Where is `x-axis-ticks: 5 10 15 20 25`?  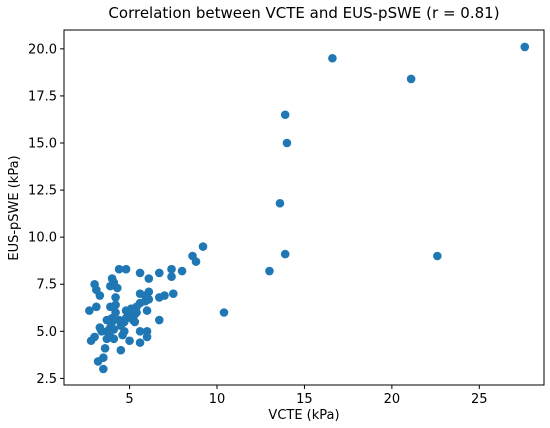
x-axis-ticks: 5 10 15 20 25 is located at coordinates (306, 396).